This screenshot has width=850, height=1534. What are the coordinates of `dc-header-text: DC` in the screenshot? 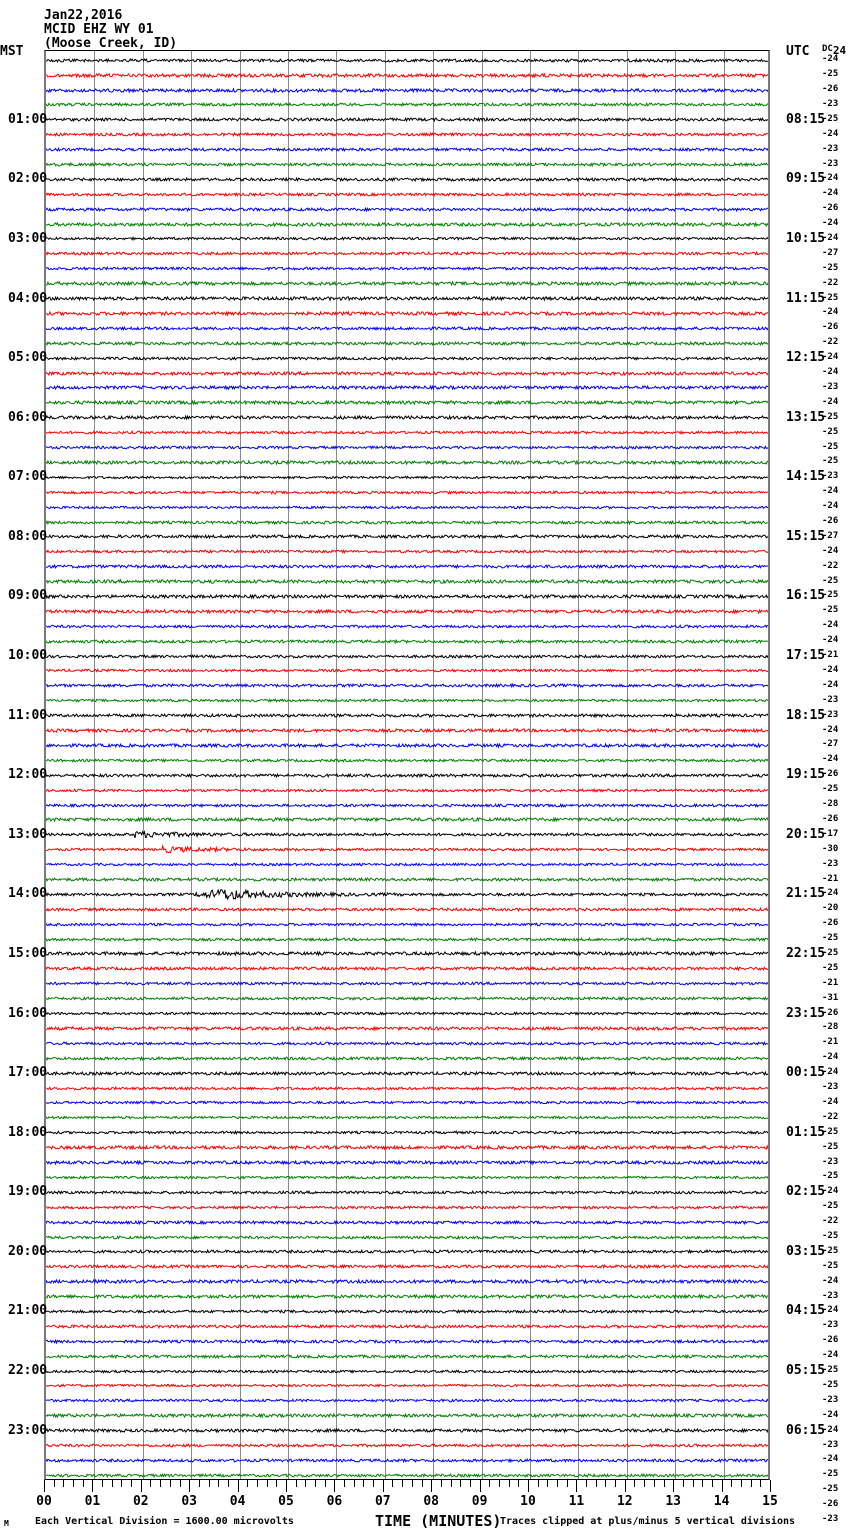 It's located at (827, 49).